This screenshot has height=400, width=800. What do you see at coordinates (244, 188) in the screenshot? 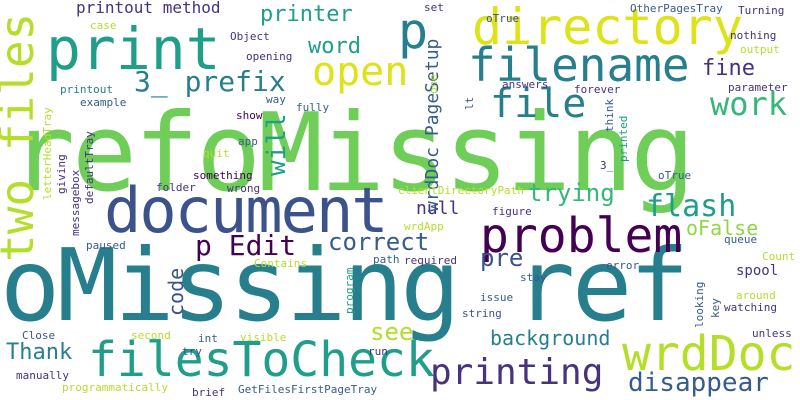
I see `word-wrong: wrong` at bounding box center [244, 188].